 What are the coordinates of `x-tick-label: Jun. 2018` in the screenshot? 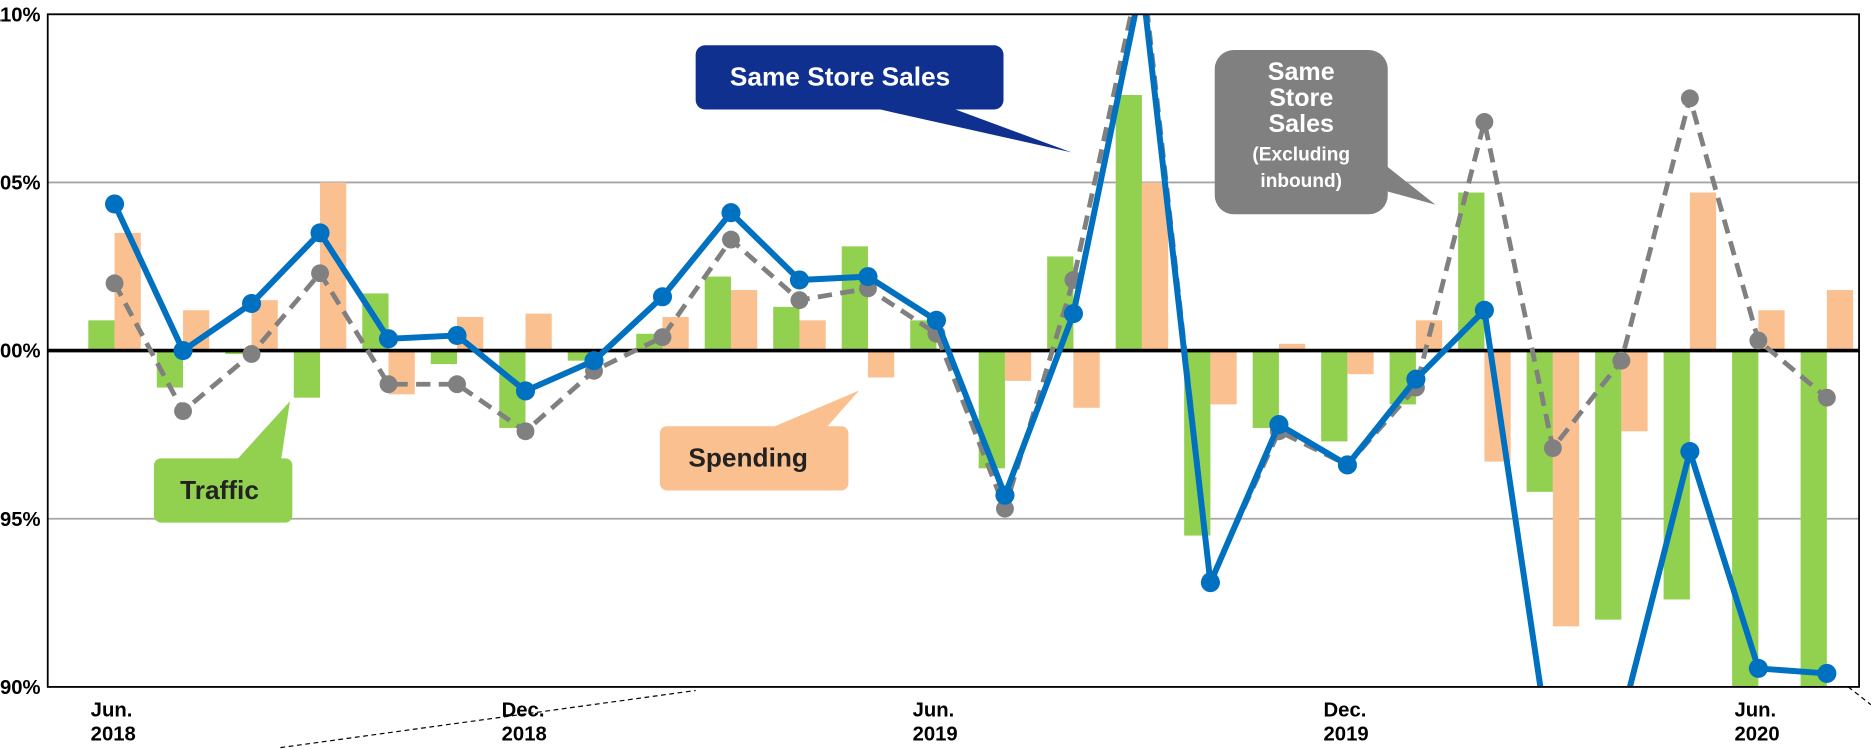 It's located at (113, 722).